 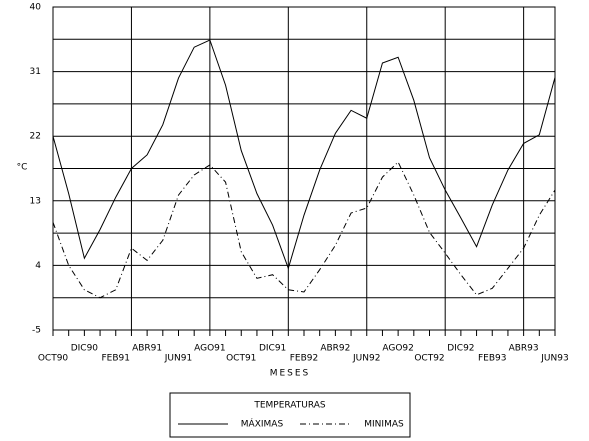 What do you see at coordinates (210, 349) in the screenshot?
I see `x-tick-label: AGO91` at bounding box center [210, 349].